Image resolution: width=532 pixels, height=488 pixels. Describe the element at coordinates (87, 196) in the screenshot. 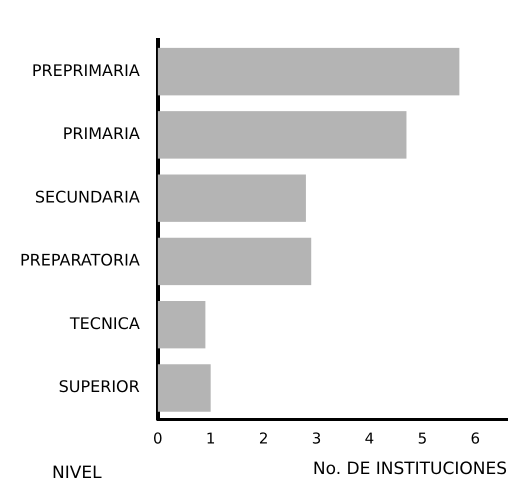

I see `y-tick-label: SECUNDARIA` at that location.